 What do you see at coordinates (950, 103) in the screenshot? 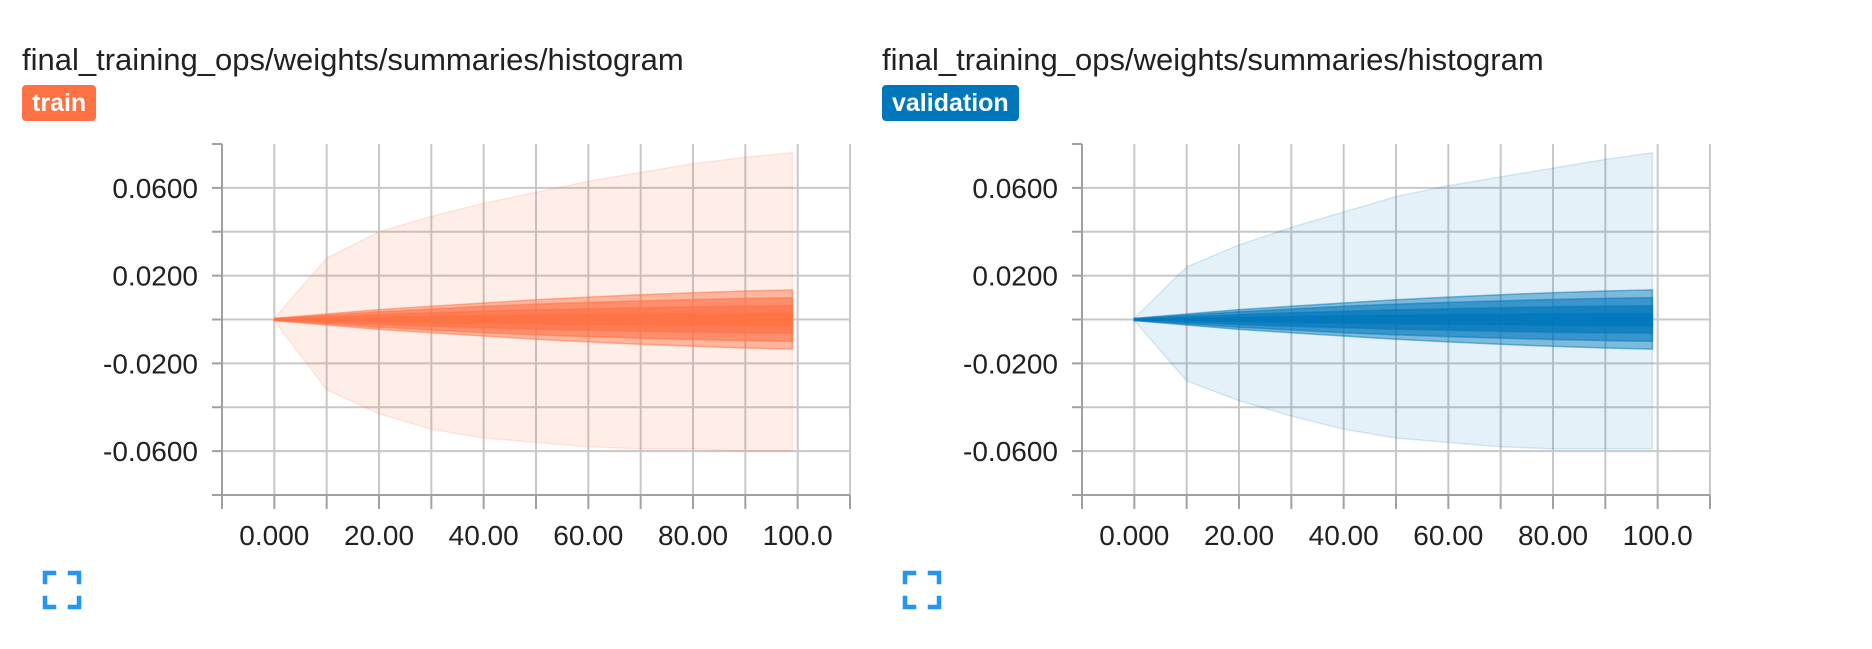
I see `run-tag-validation: validation` at bounding box center [950, 103].